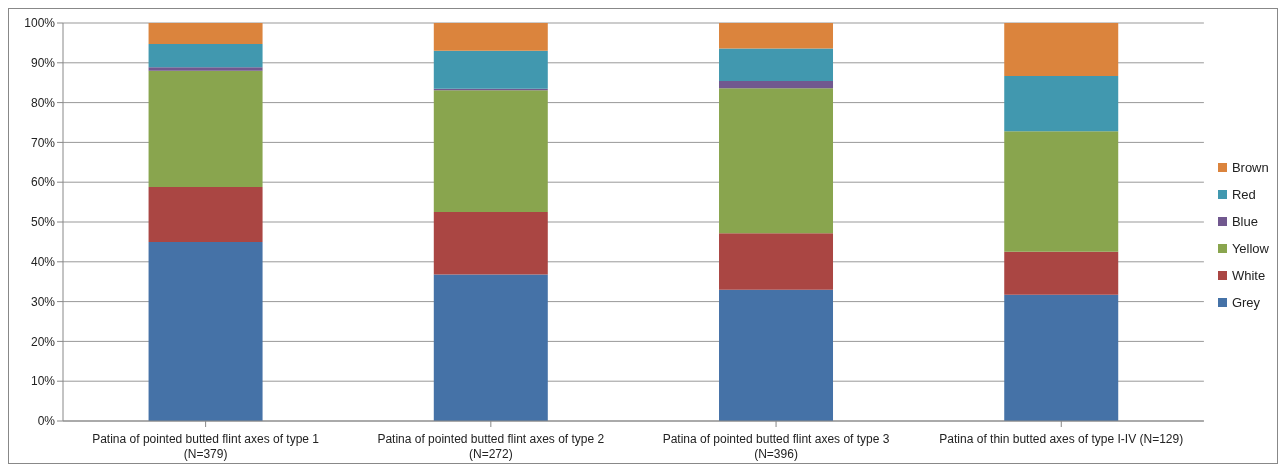 This screenshot has width=1287, height=476. I want to click on y-tick-label: 20%, so click(43, 341).